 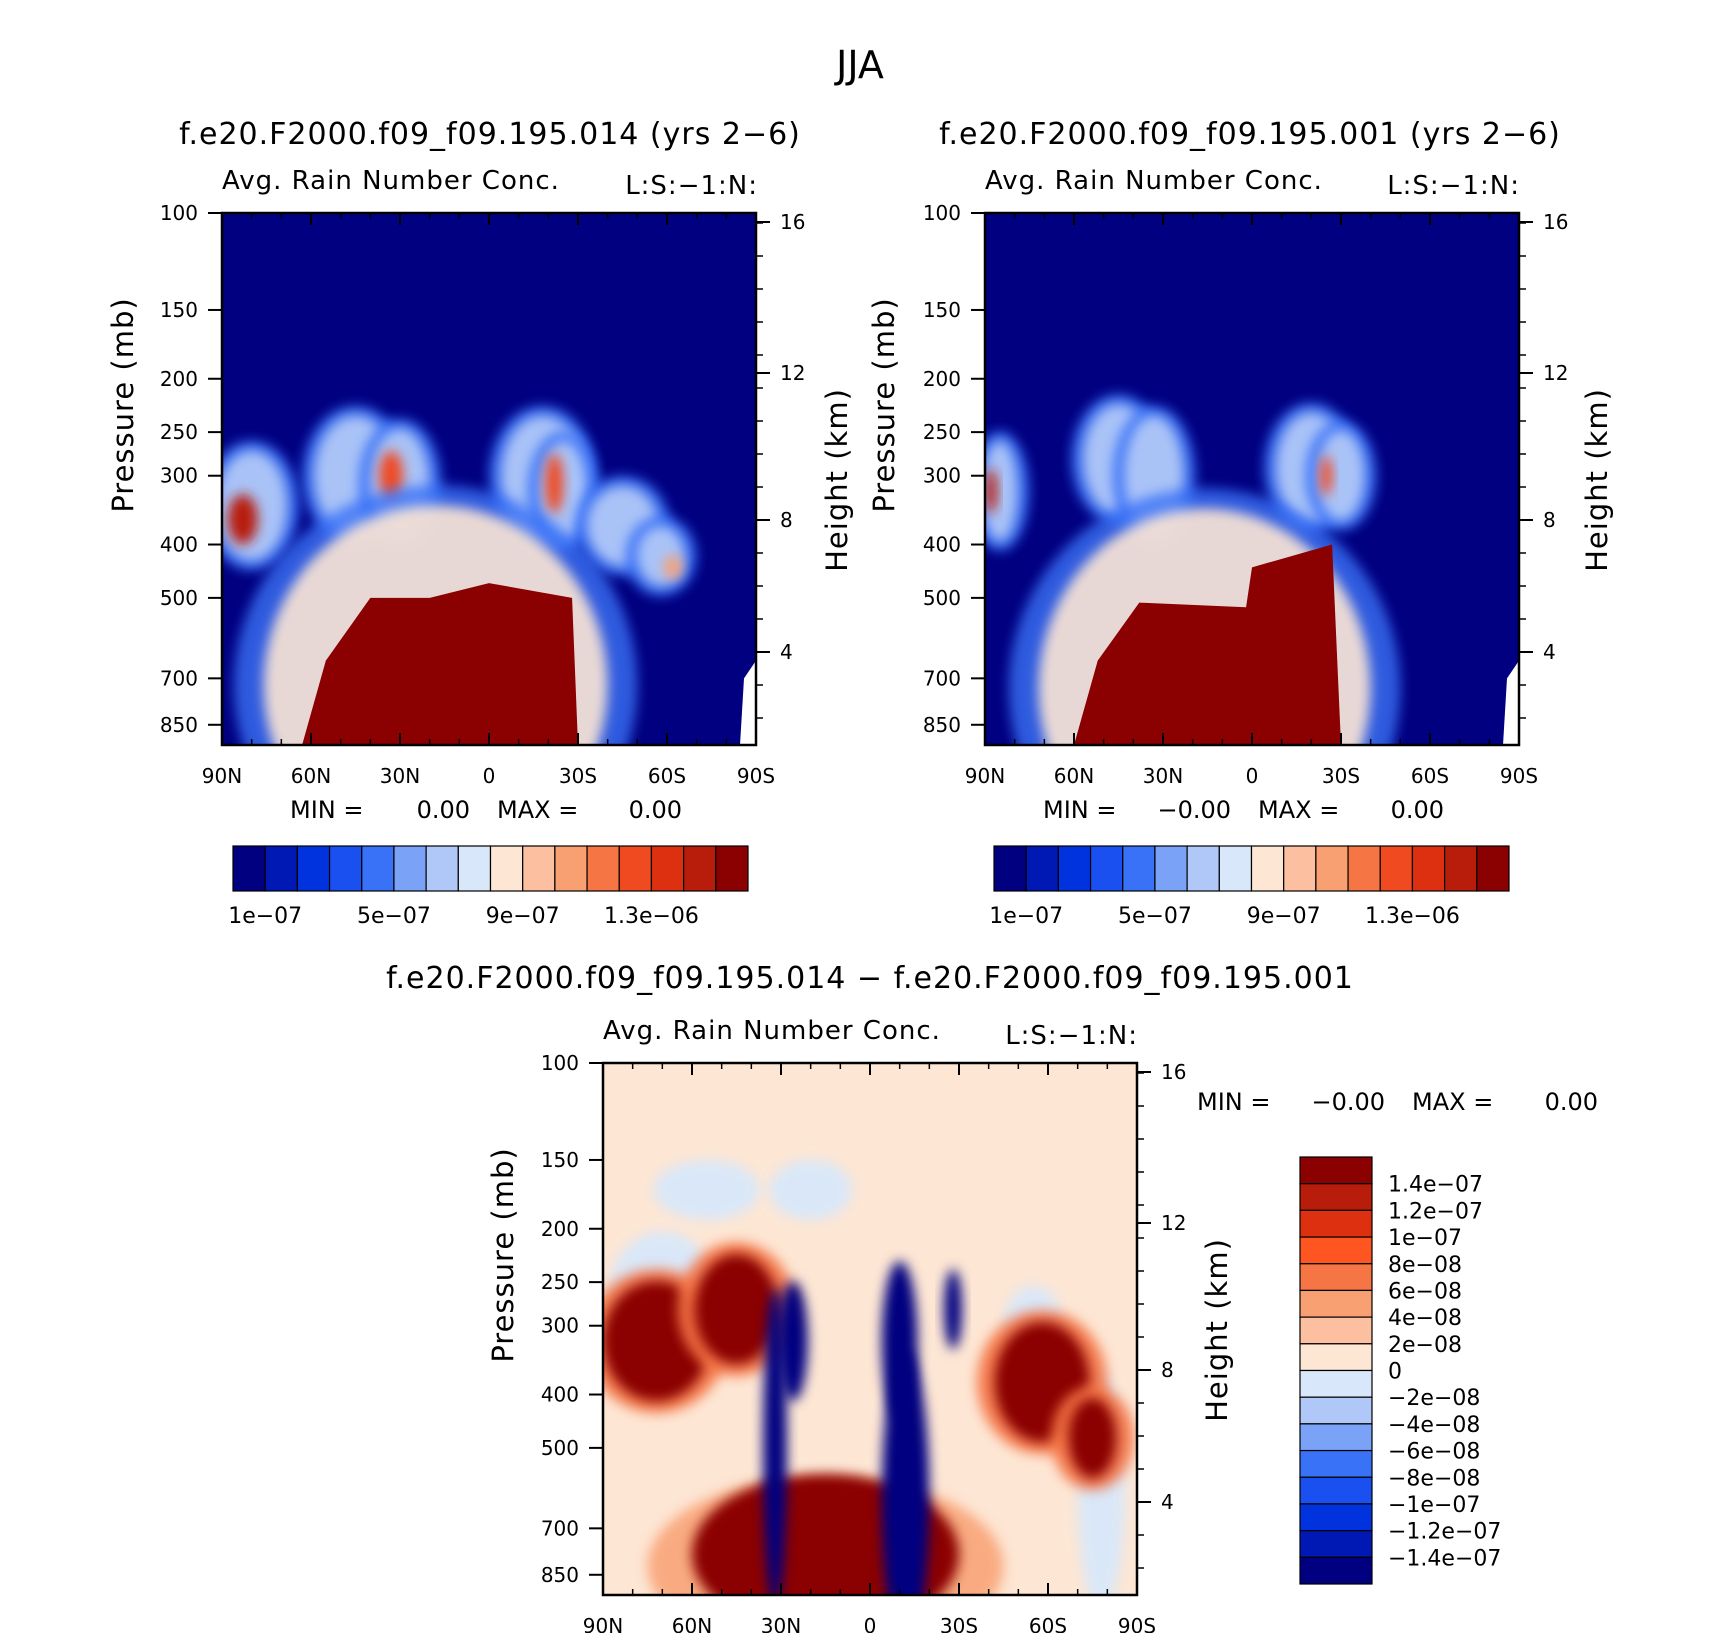 What do you see at coordinates (443, 810) in the screenshot?
I see `min-value-case1: 0.00` at bounding box center [443, 810].